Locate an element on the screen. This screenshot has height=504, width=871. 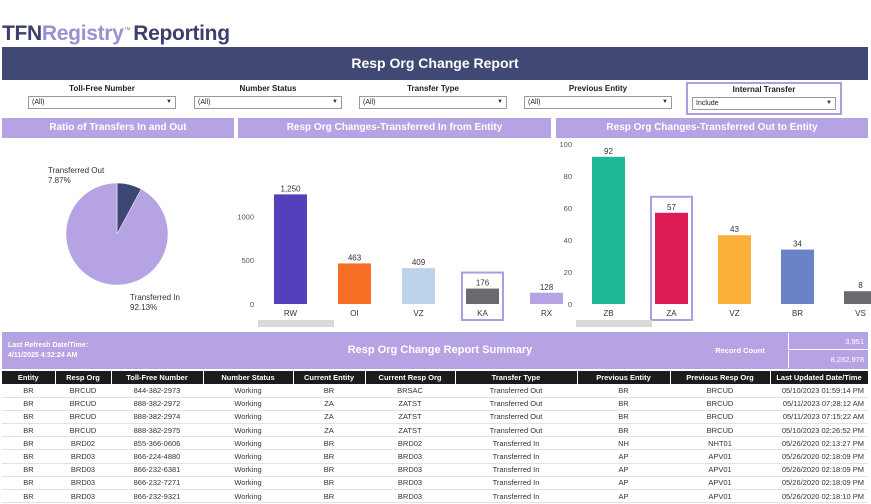
table-cell: Transferred Out is located at coordinates (516, 417).